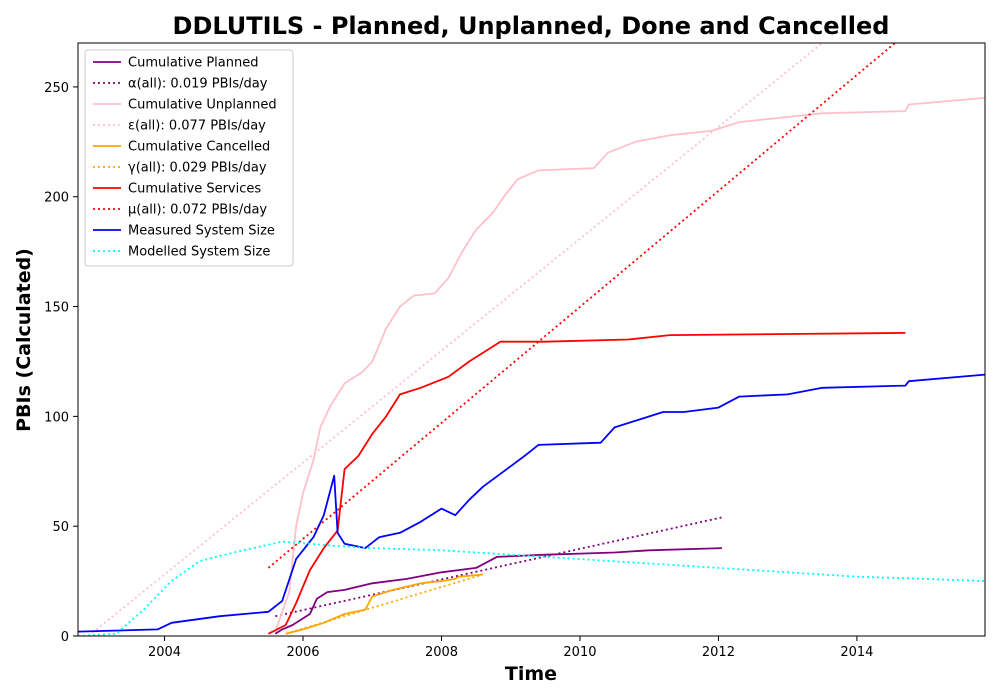 Image resolution: width=1000 pixels, height=700 pixels. I want to click on legend-box, so click(189, 158).